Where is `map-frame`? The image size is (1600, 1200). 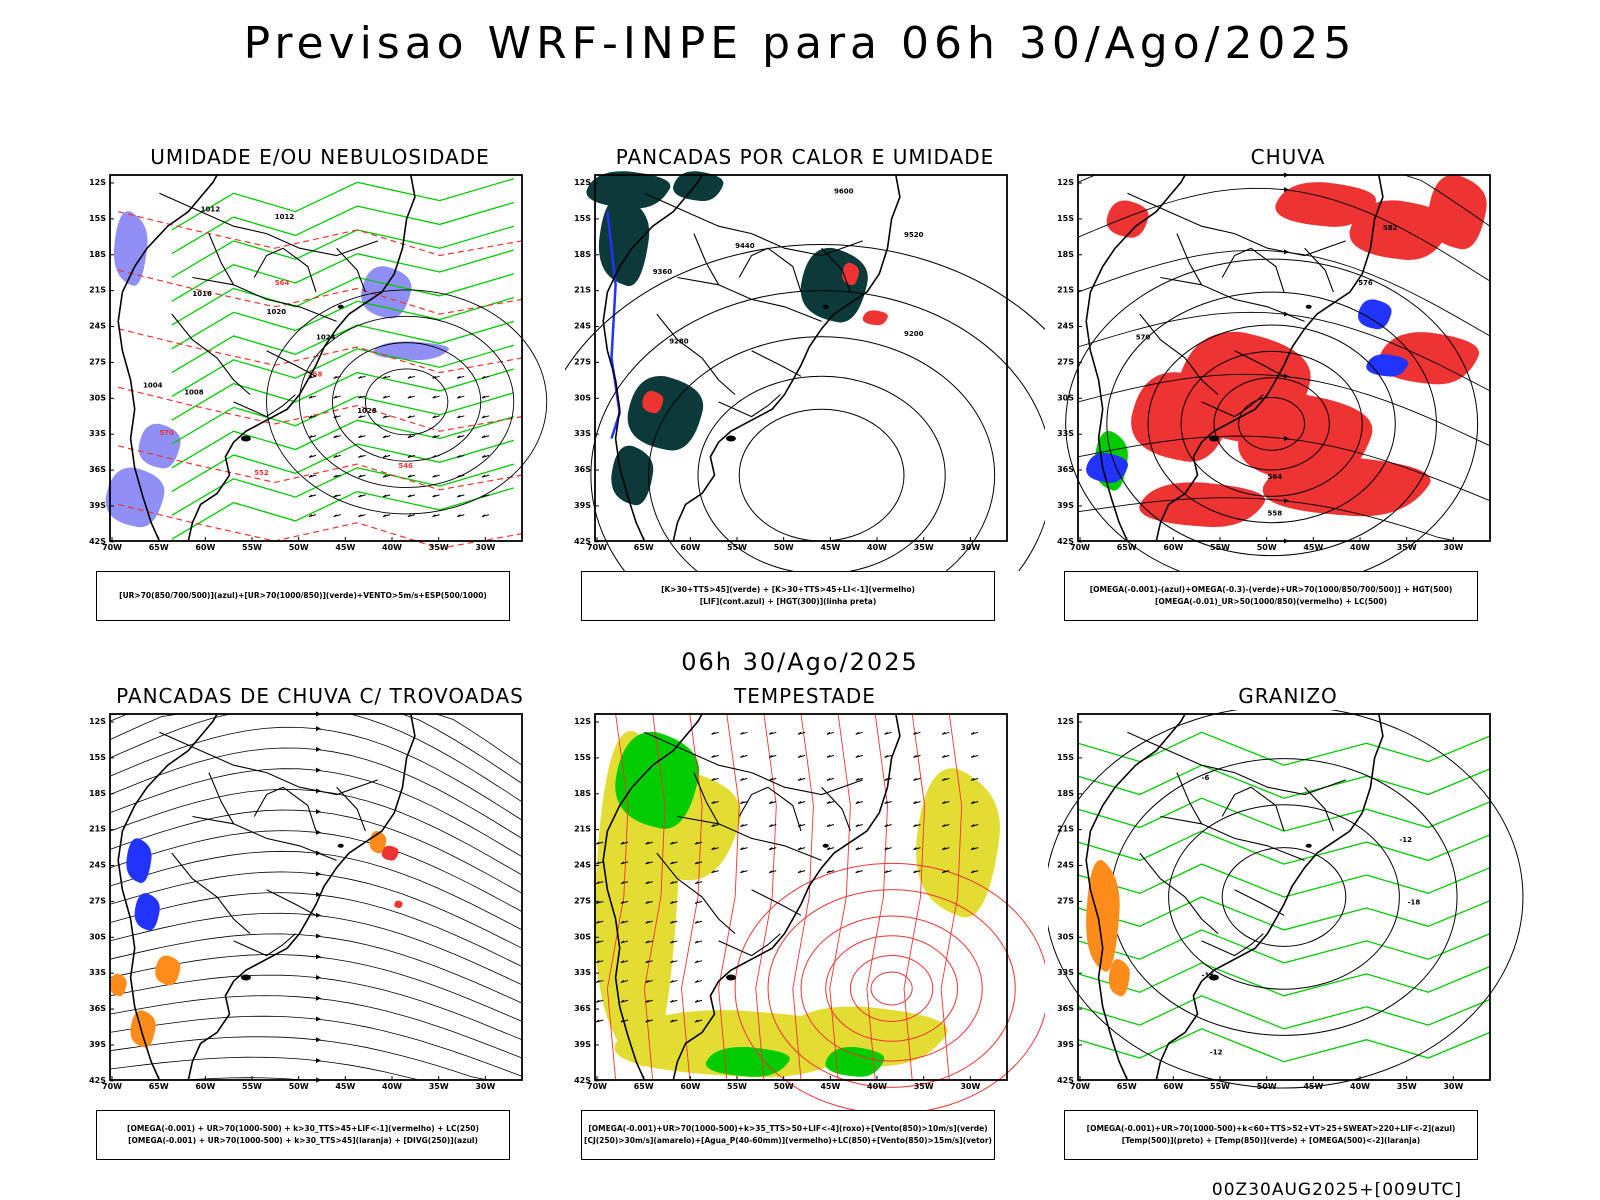
map-frame is located at coordinates (801, 358).